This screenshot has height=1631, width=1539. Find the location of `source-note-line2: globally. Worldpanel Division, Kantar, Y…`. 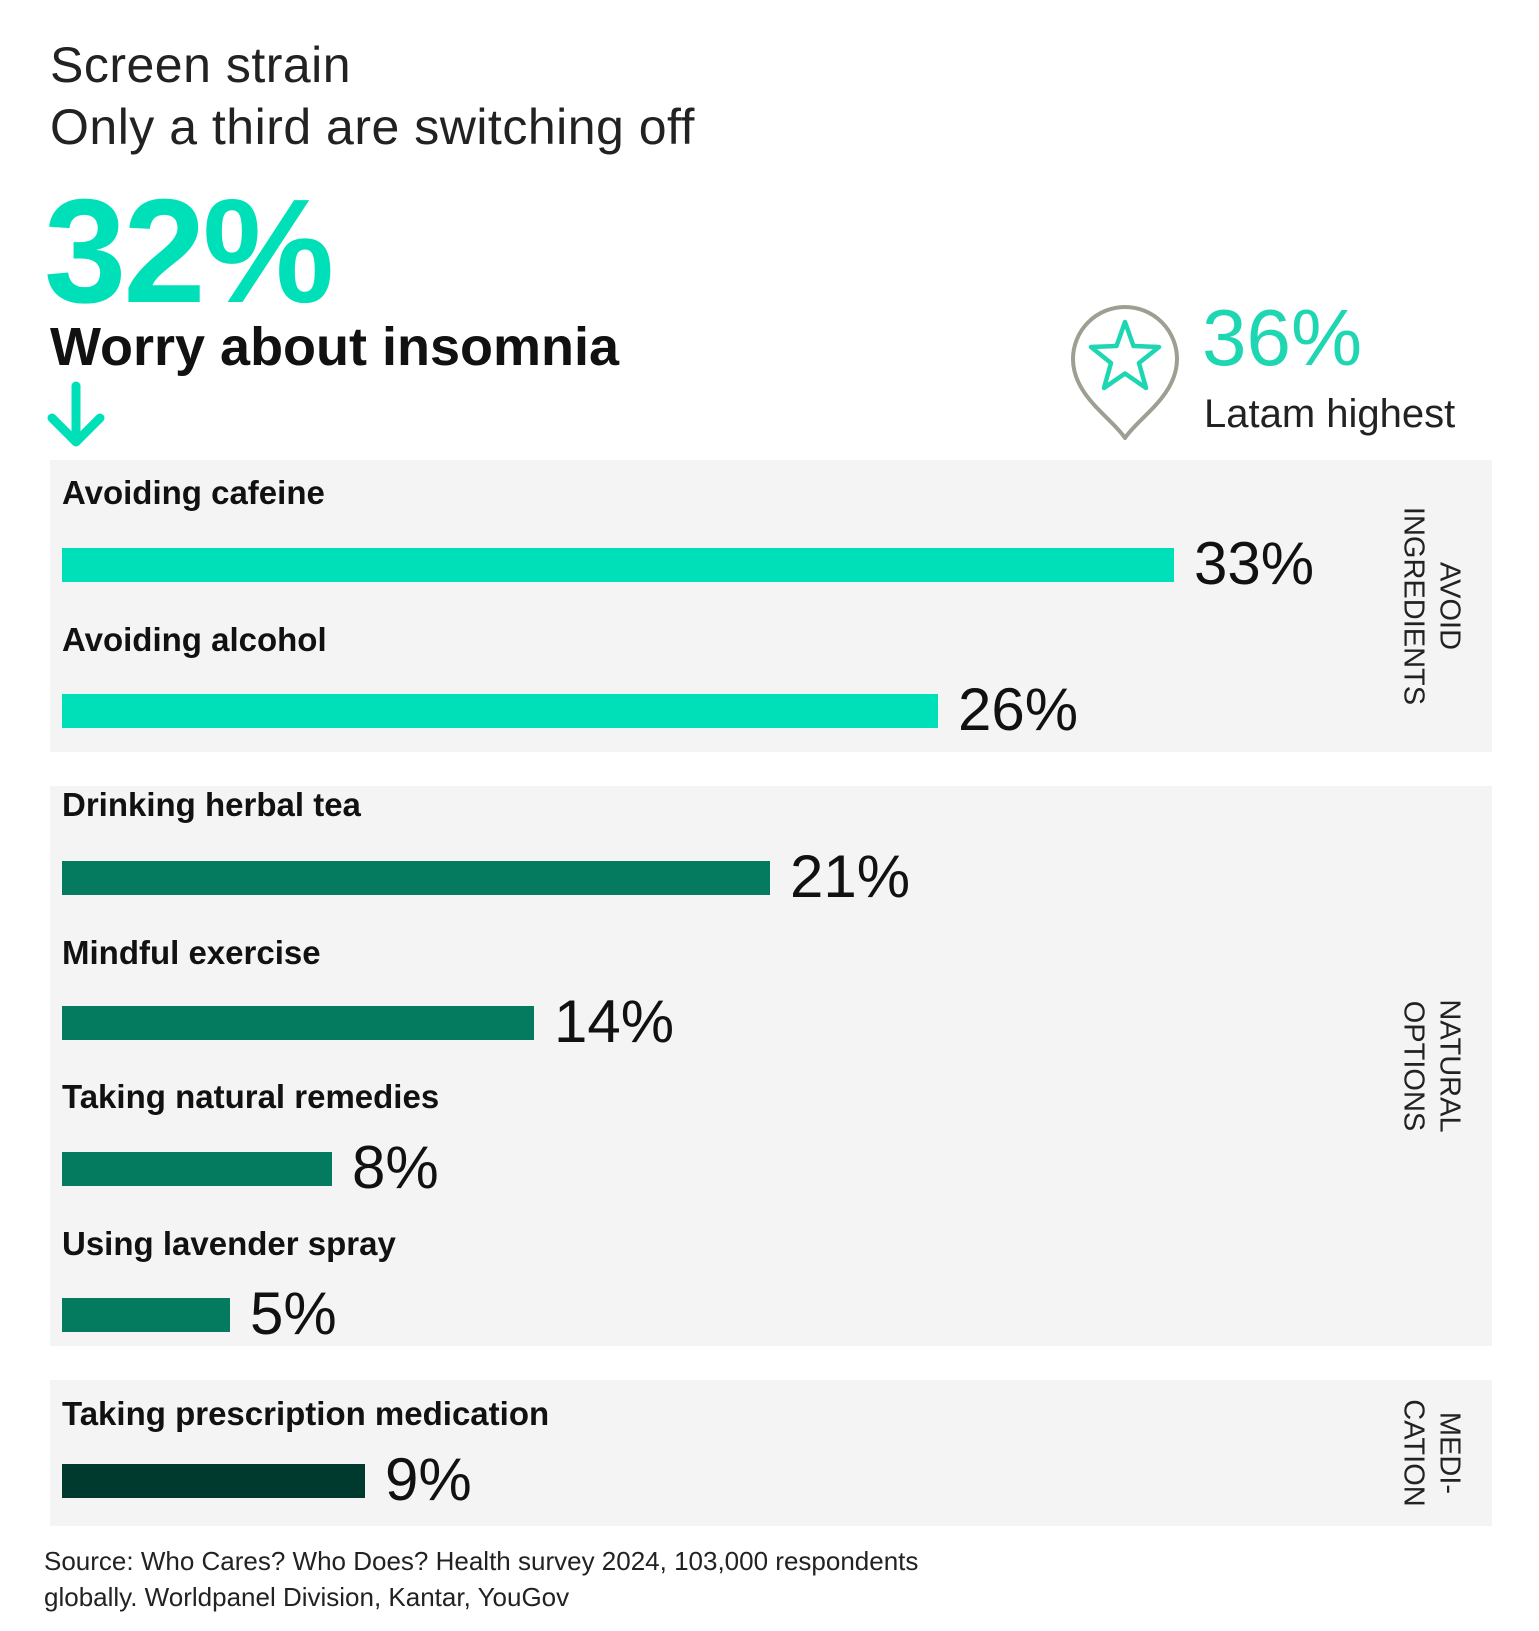

source-note-line2: globally. Worldpanel Division, Kantar, Y… is located at coordinates (307, 1597).